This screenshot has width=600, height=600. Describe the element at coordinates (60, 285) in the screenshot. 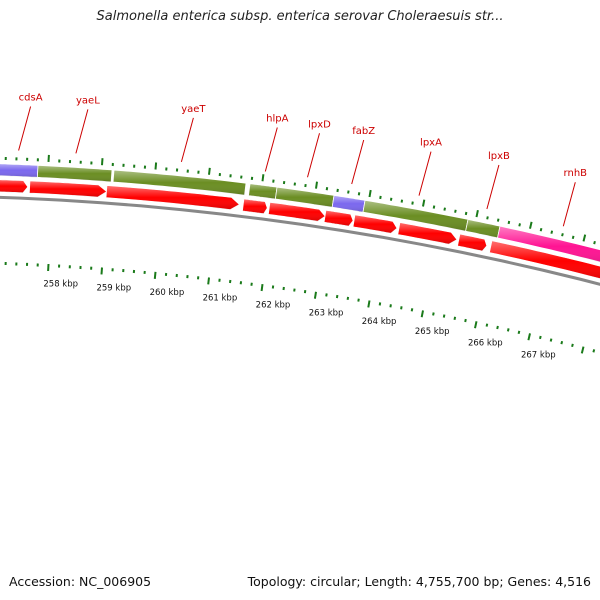

I see `scale-label: 258 kbp` at that location.